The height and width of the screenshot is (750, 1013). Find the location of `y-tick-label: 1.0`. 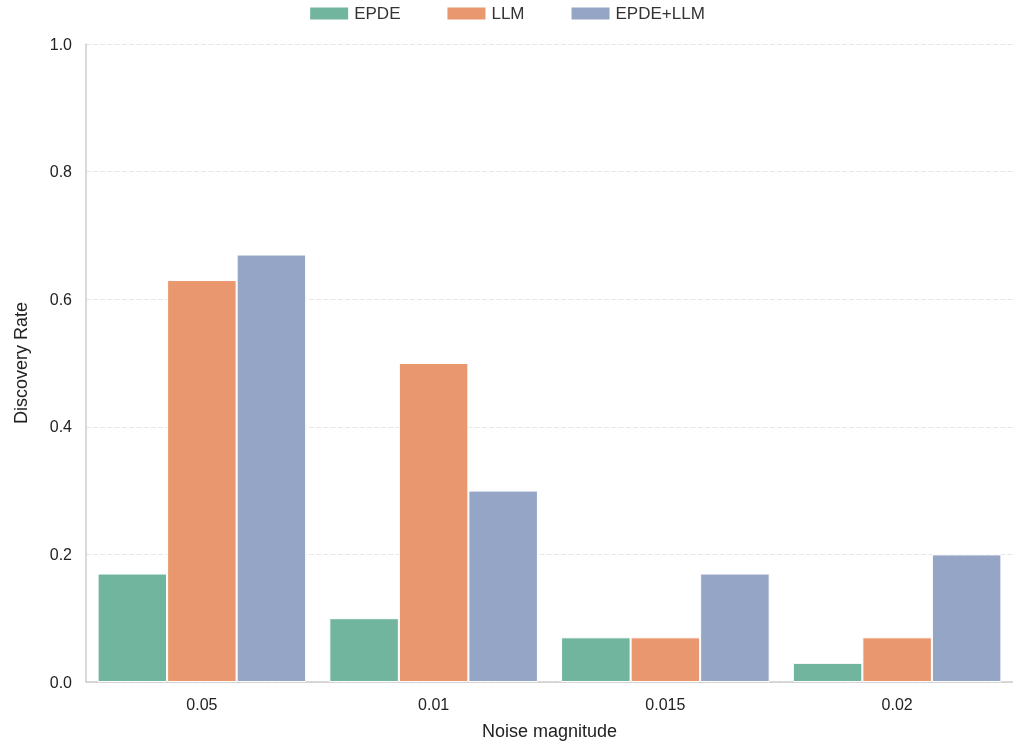

y-tick-label: 1.0 is located at coordinates (61, 44).